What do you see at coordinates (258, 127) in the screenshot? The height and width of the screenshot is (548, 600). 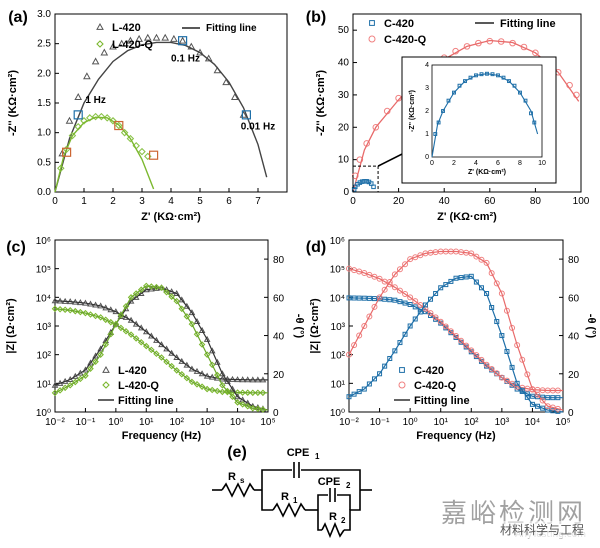 I see `annotation-0.01hz: 0.01 Hz` at bounding box center [258, 127].